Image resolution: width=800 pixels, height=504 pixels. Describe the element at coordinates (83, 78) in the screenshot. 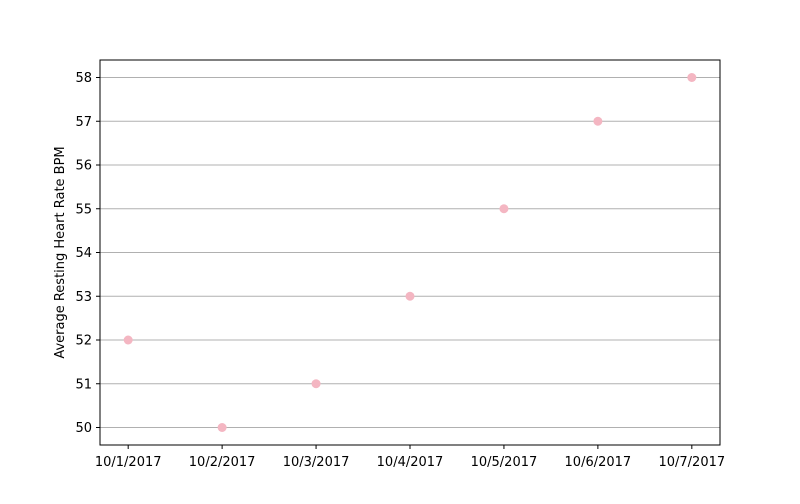

I see `y-tick-label: 58` at that location.